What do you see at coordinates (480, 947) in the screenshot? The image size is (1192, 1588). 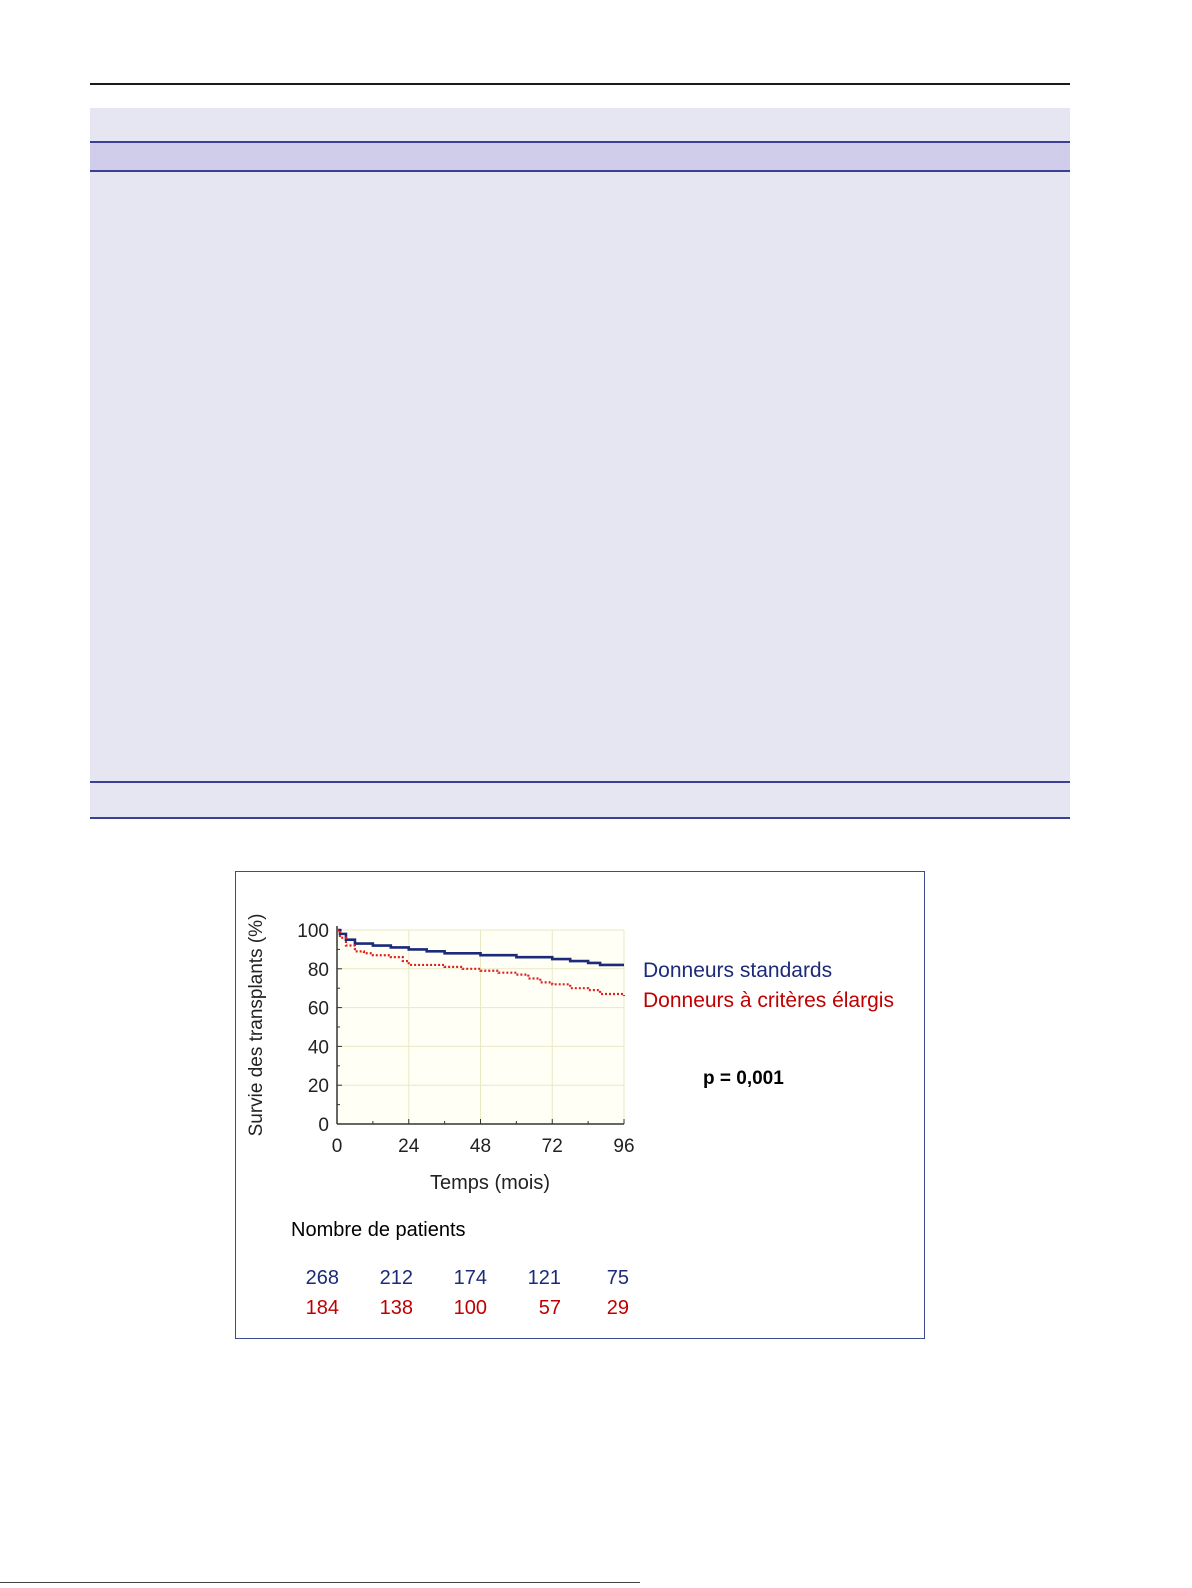 I see `series-line-standard` at bounding box center [480, 947].